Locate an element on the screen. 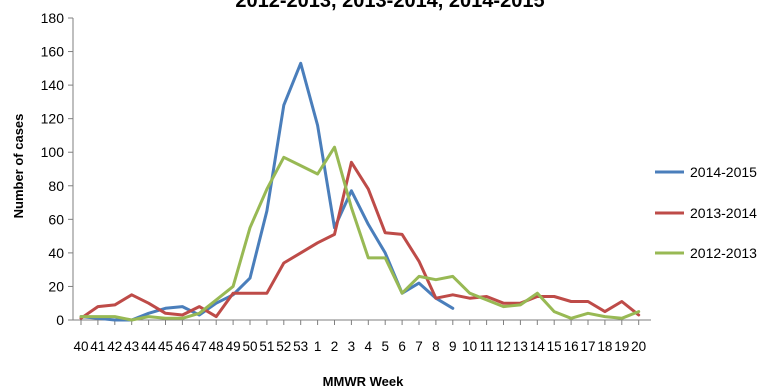  y-tick-label: 140 is located at coordinates (53, 85).